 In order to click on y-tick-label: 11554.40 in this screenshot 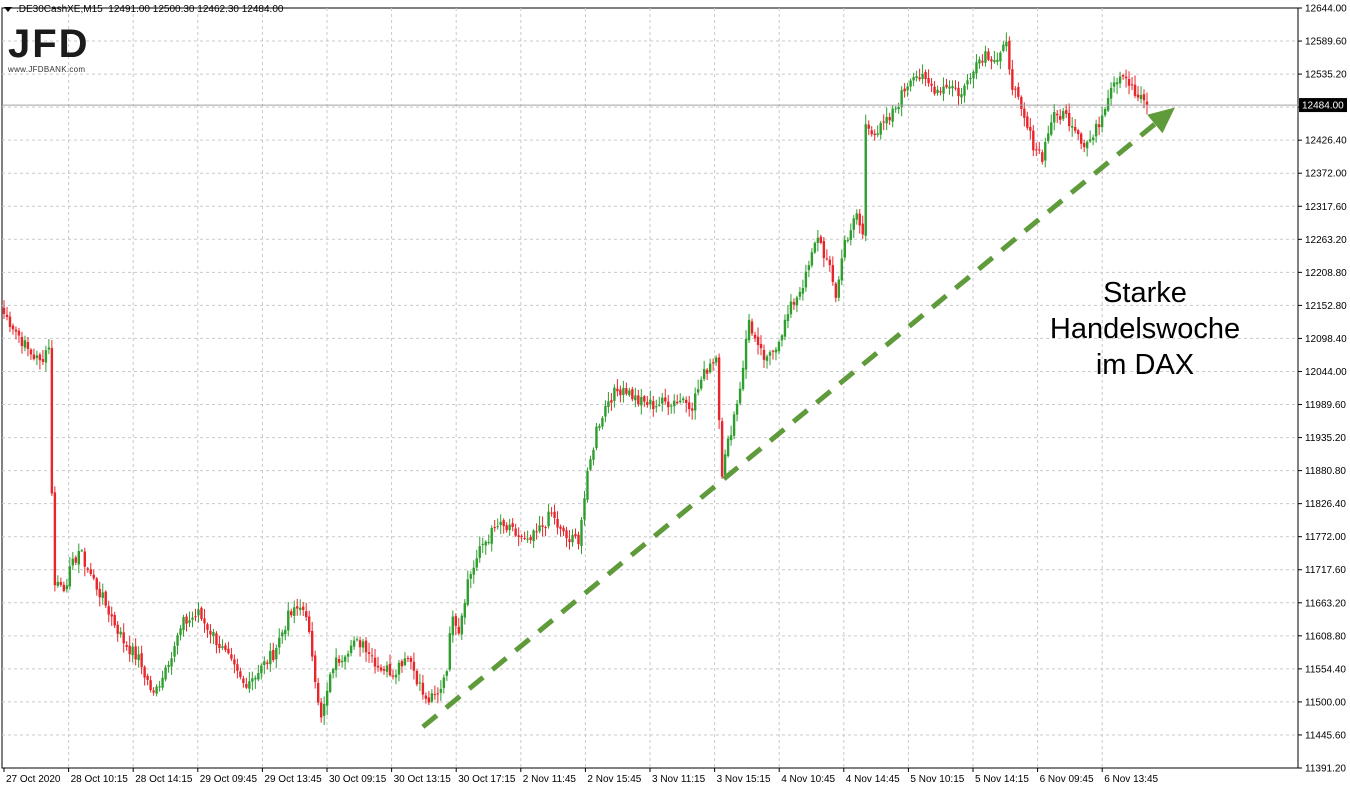, I will do `click(1325, 669)`.